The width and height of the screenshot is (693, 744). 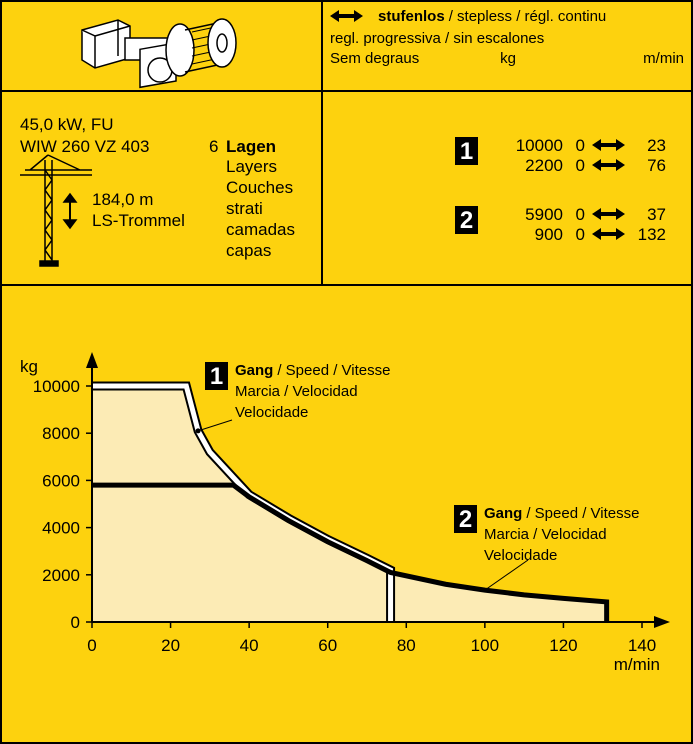 What do you see at coordinates (260, 229) in the screenshot?
I see `layers-label: camadas` at bounding box center [260, 229].